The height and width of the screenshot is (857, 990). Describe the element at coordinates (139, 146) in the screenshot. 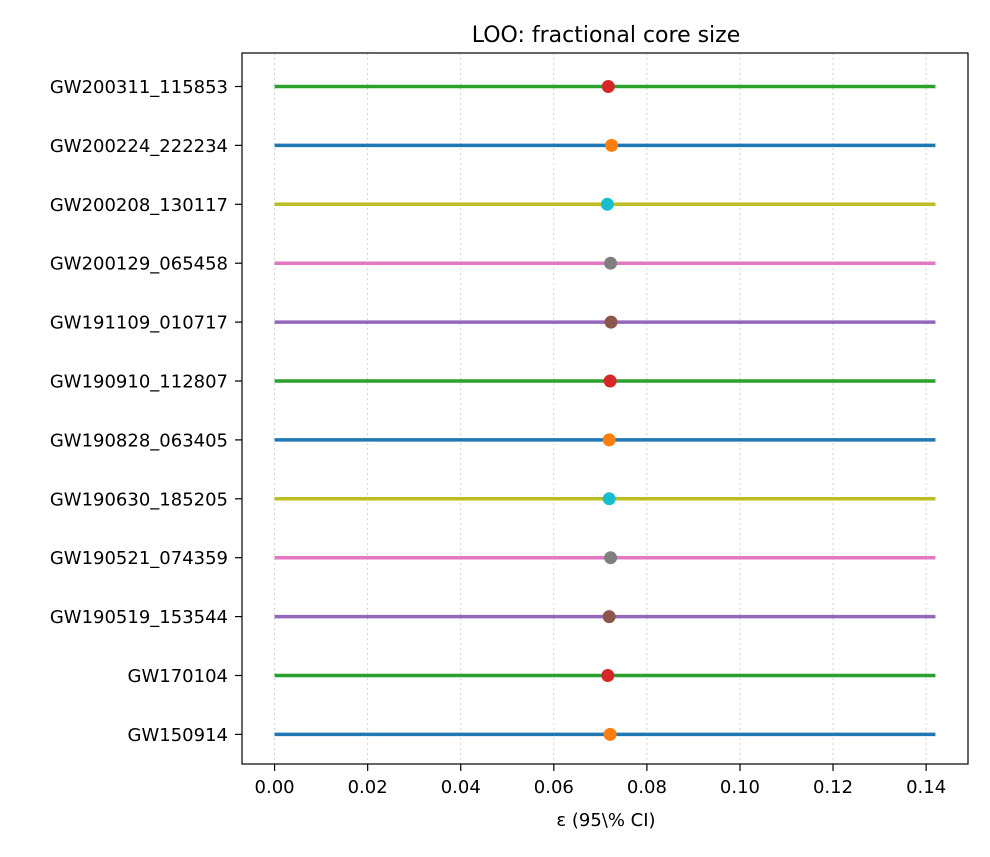

I see `y-tick-label: GW200224_222234` at that location.